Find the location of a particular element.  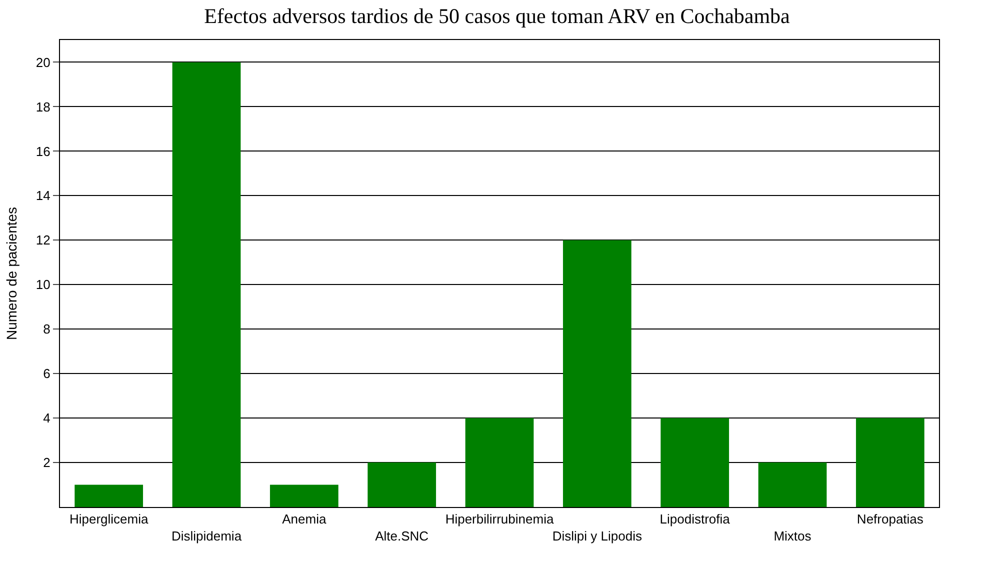

y-tick-label: 6 is located at coordinates (46, 374).